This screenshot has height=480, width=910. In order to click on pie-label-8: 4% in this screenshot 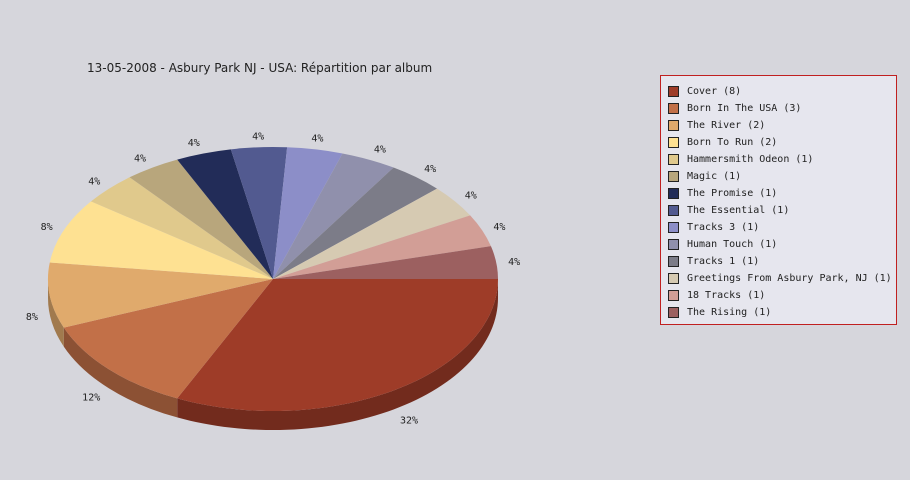, I will do `click(317, 139)`.